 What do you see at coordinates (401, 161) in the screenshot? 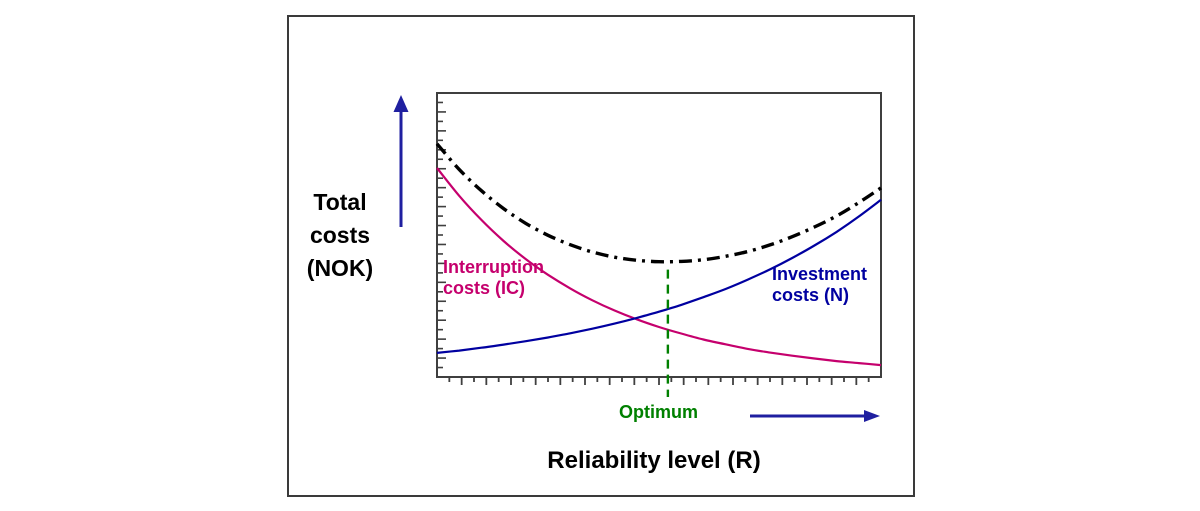
I see `y-axis-arrow-icon` at bounding box center [401, 161].